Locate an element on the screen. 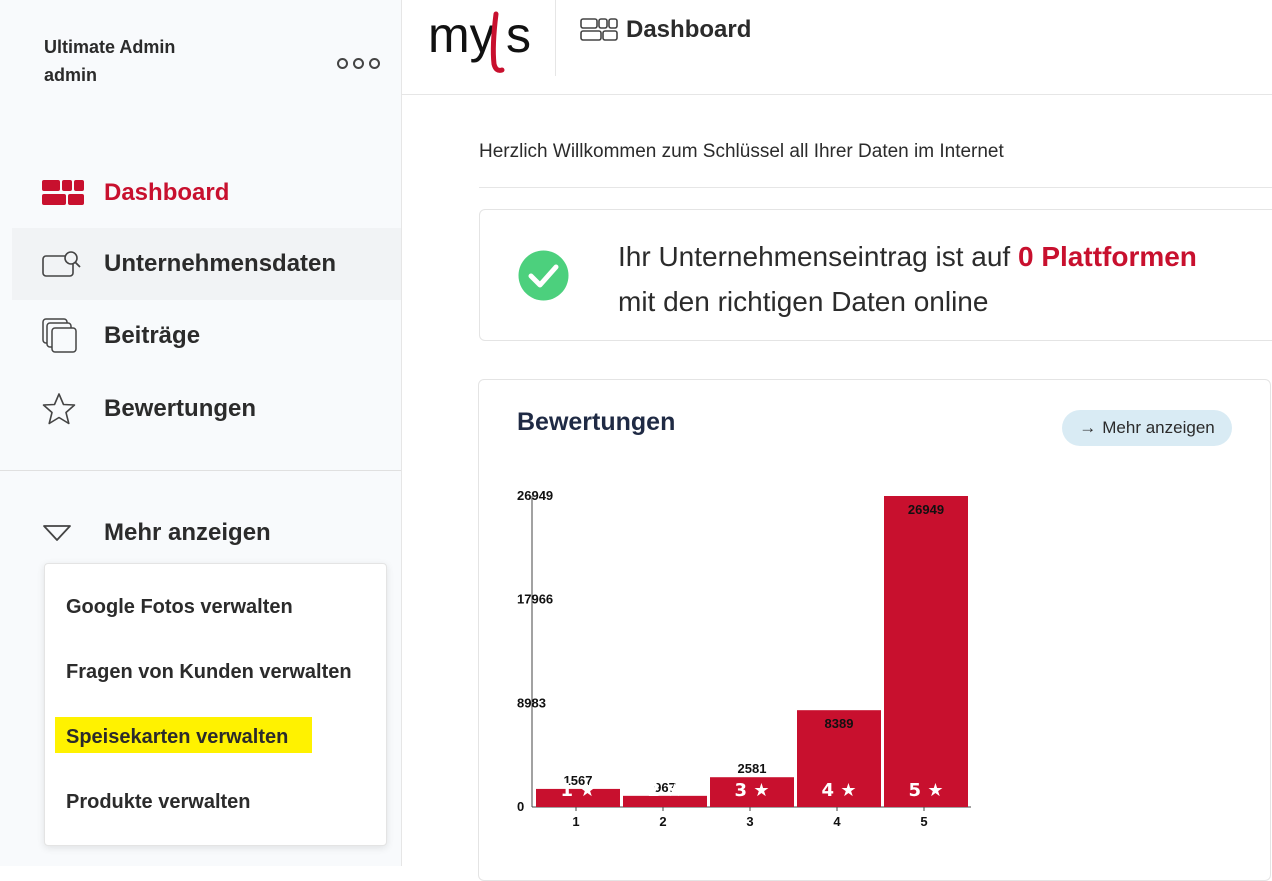 The height and width of the screenshot is (881, 1272). user-info: Ultimate Admin admin is located at coordinates (109, 61).